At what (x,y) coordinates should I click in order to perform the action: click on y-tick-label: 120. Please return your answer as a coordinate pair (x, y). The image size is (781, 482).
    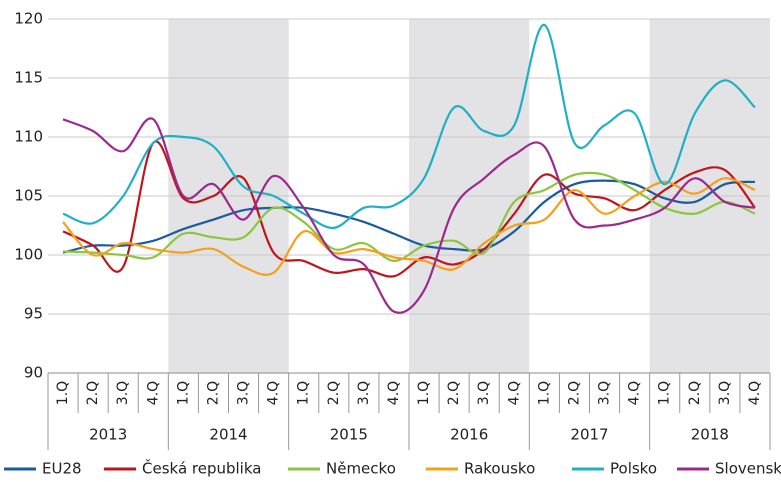
    Looking at the image, I should click on (28, 19).